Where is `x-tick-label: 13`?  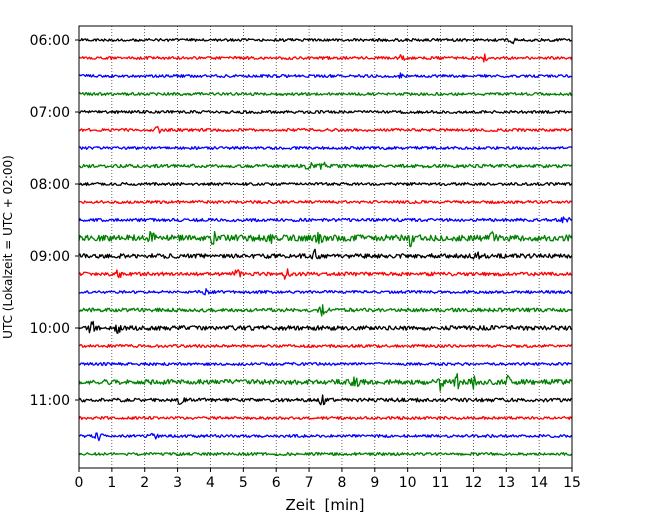 x-tick-label: 13 is located at coordinates (506, 483).